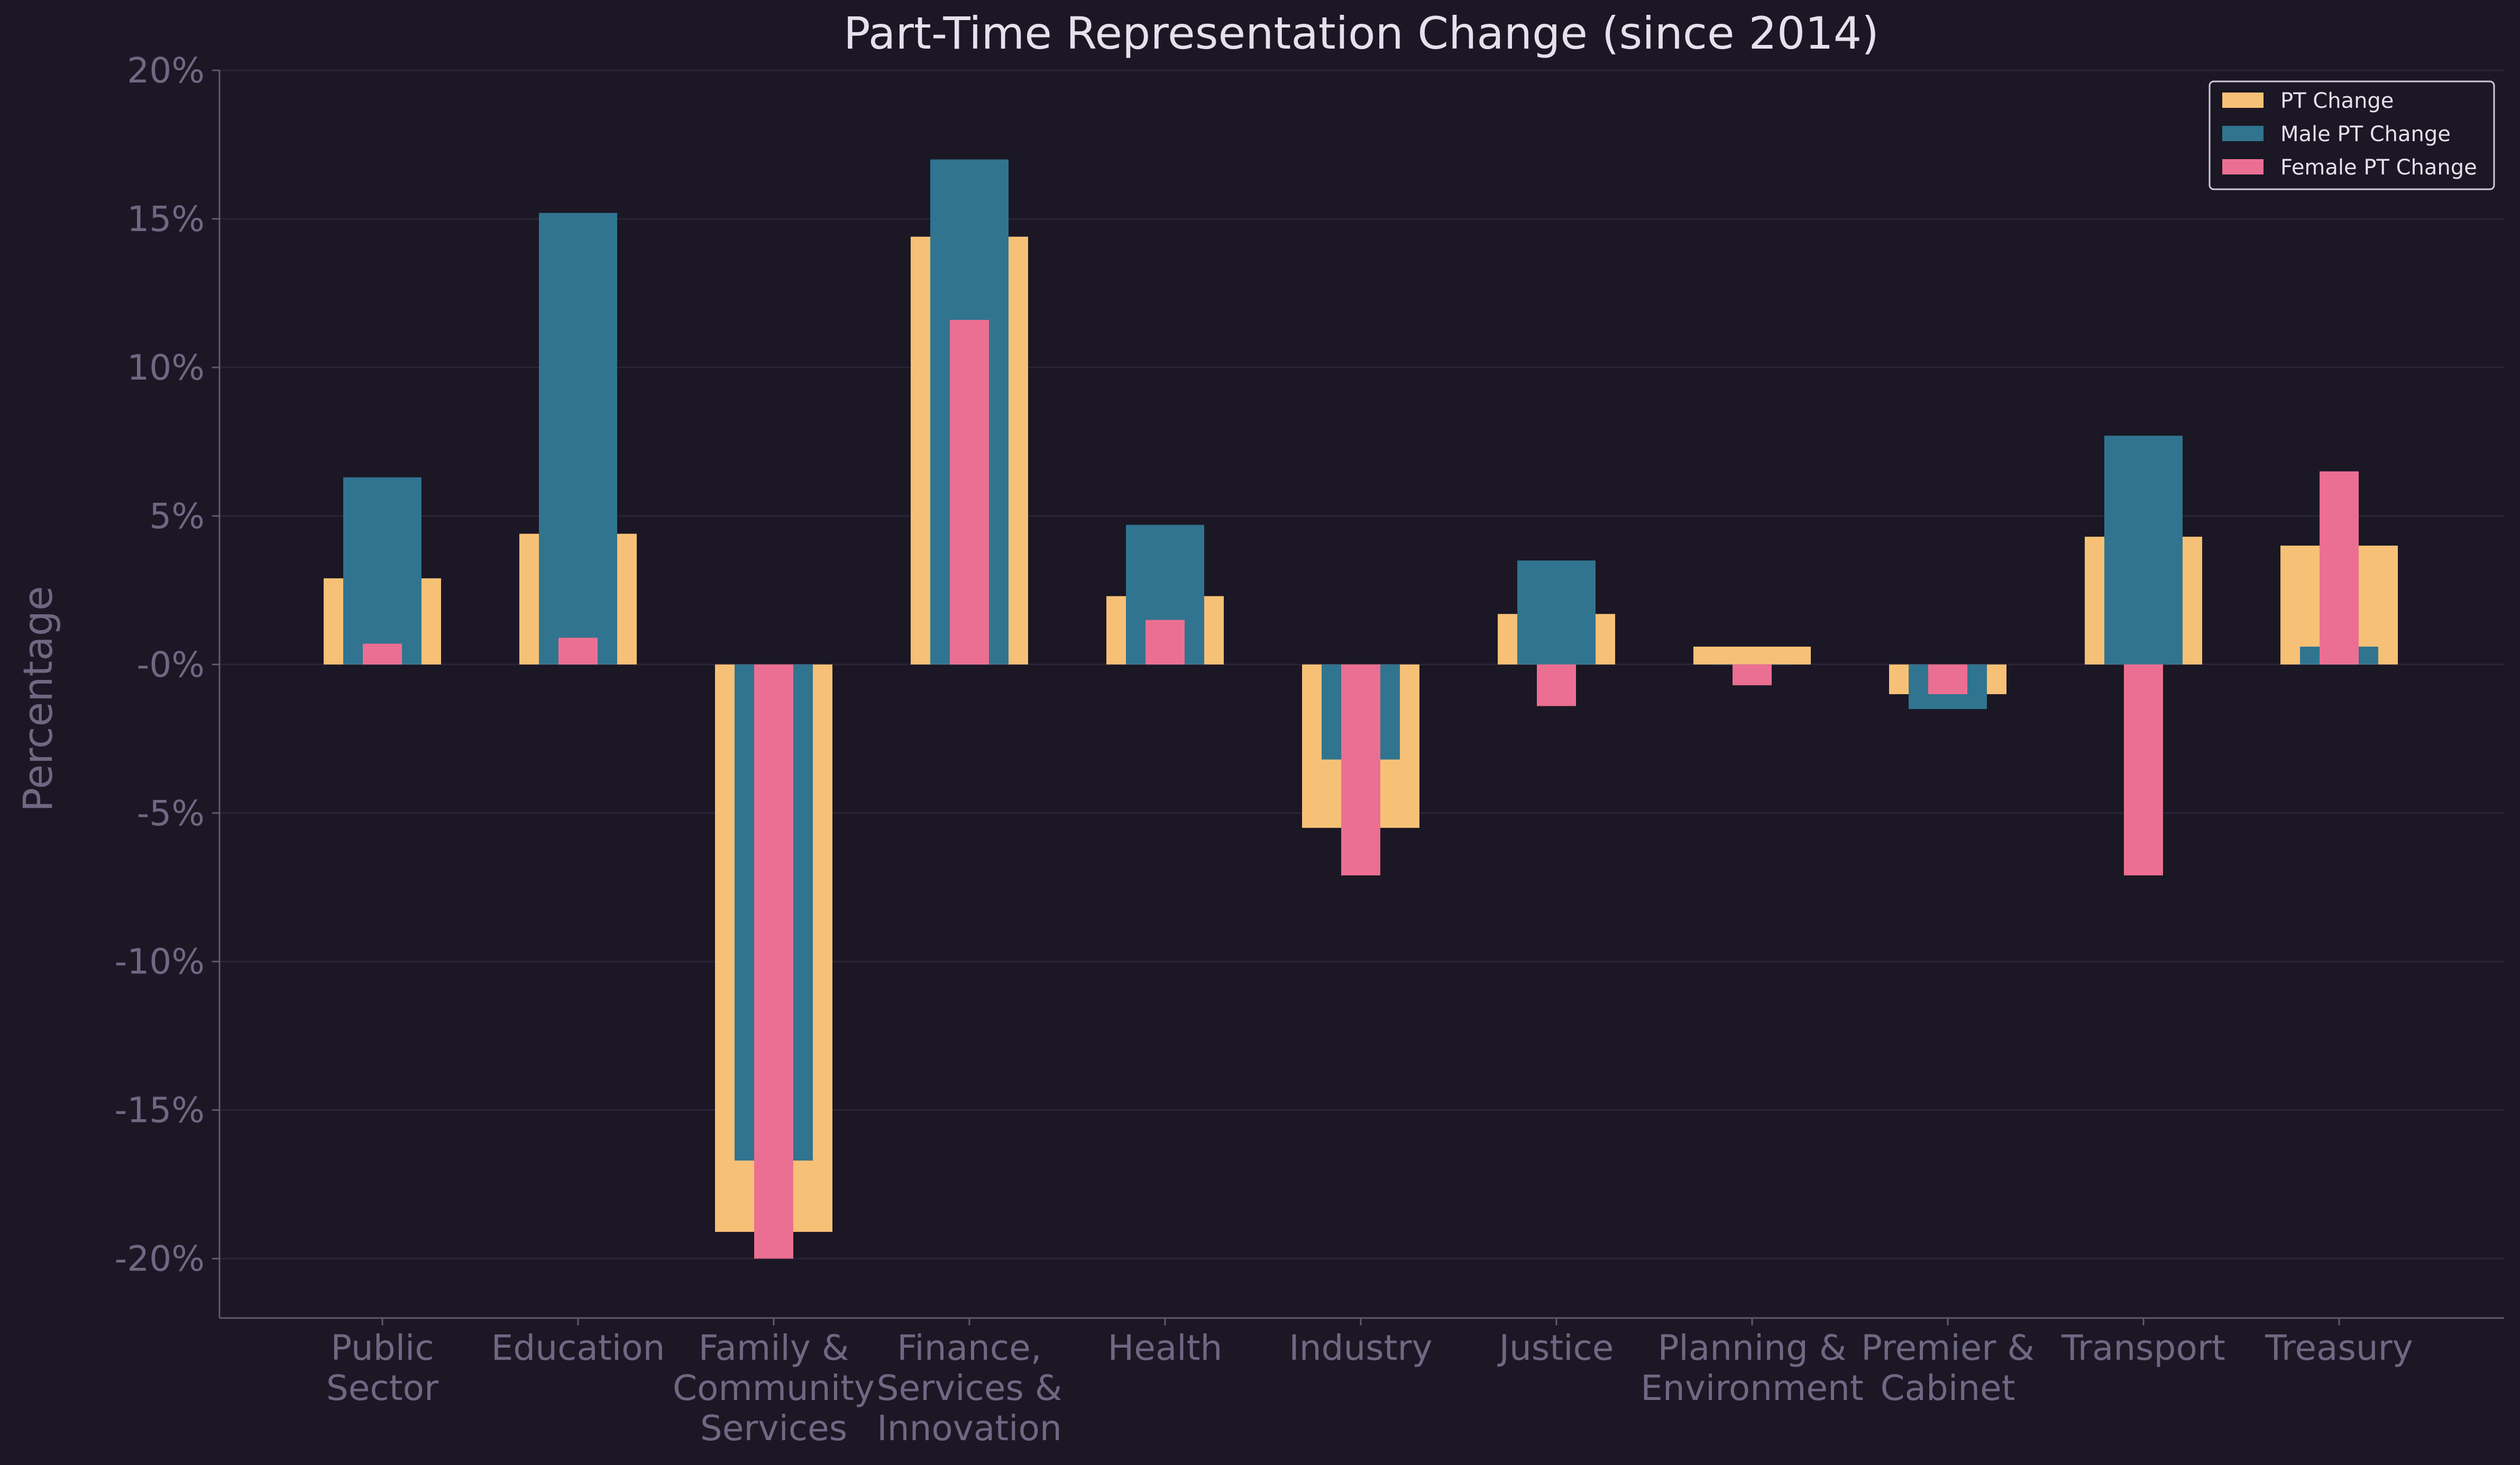  Describe the element at coordinates (2337, 101) in the screenshot. I see `legend-label-0: PT Change` at that location.